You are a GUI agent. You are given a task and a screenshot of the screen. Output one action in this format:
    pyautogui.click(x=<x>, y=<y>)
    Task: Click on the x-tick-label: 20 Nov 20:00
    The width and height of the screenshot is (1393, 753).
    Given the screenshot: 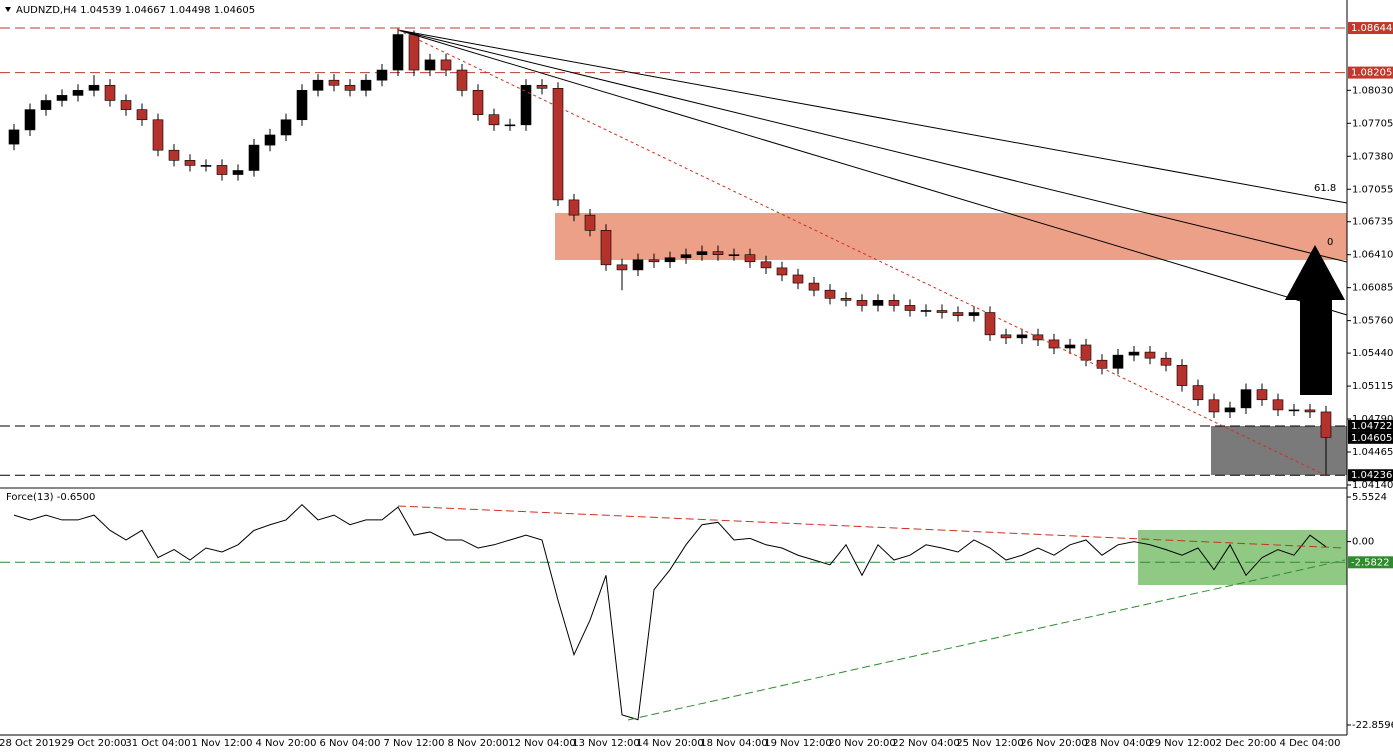 What is the action you would take?
    pyautogui.click(x=861, y=743)
    